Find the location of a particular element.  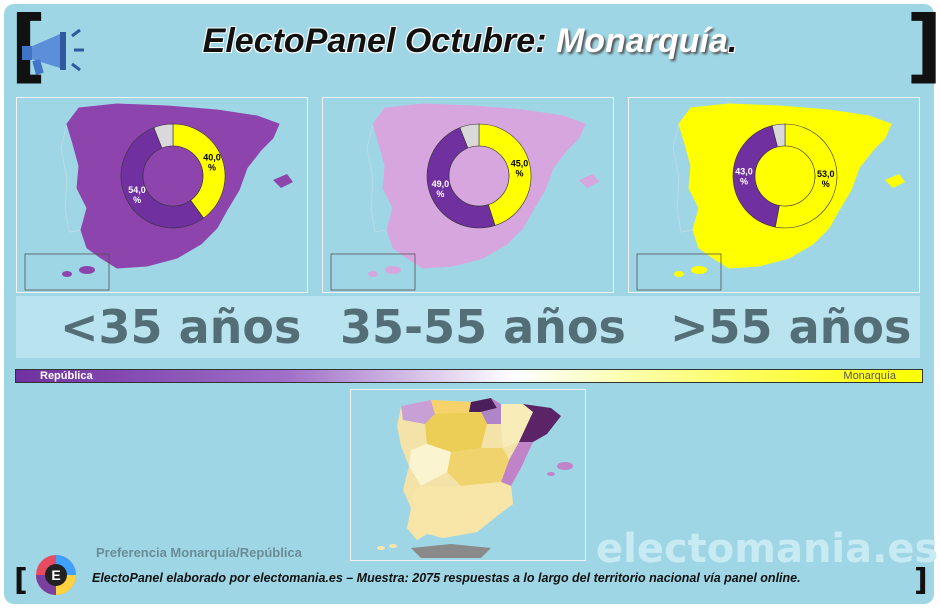

footer-left-bracket: [ is located at coordinates (21, 580).